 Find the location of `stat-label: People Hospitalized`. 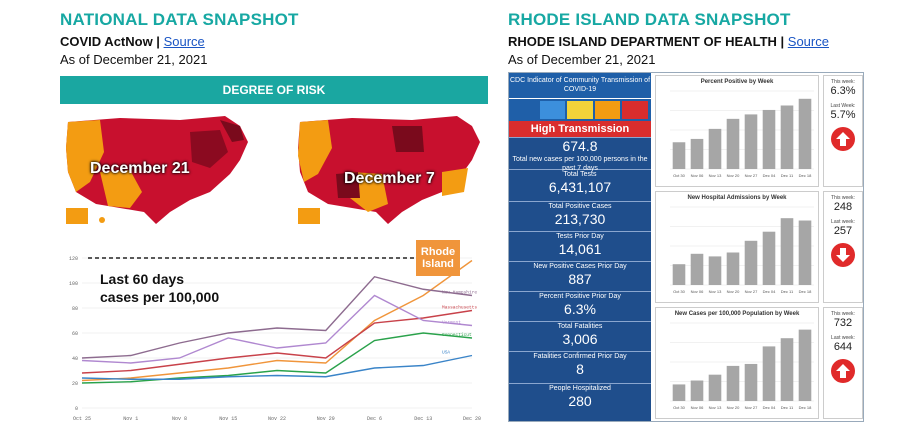

stat-label: People Hospitalized is located at coordinates (580, 388).